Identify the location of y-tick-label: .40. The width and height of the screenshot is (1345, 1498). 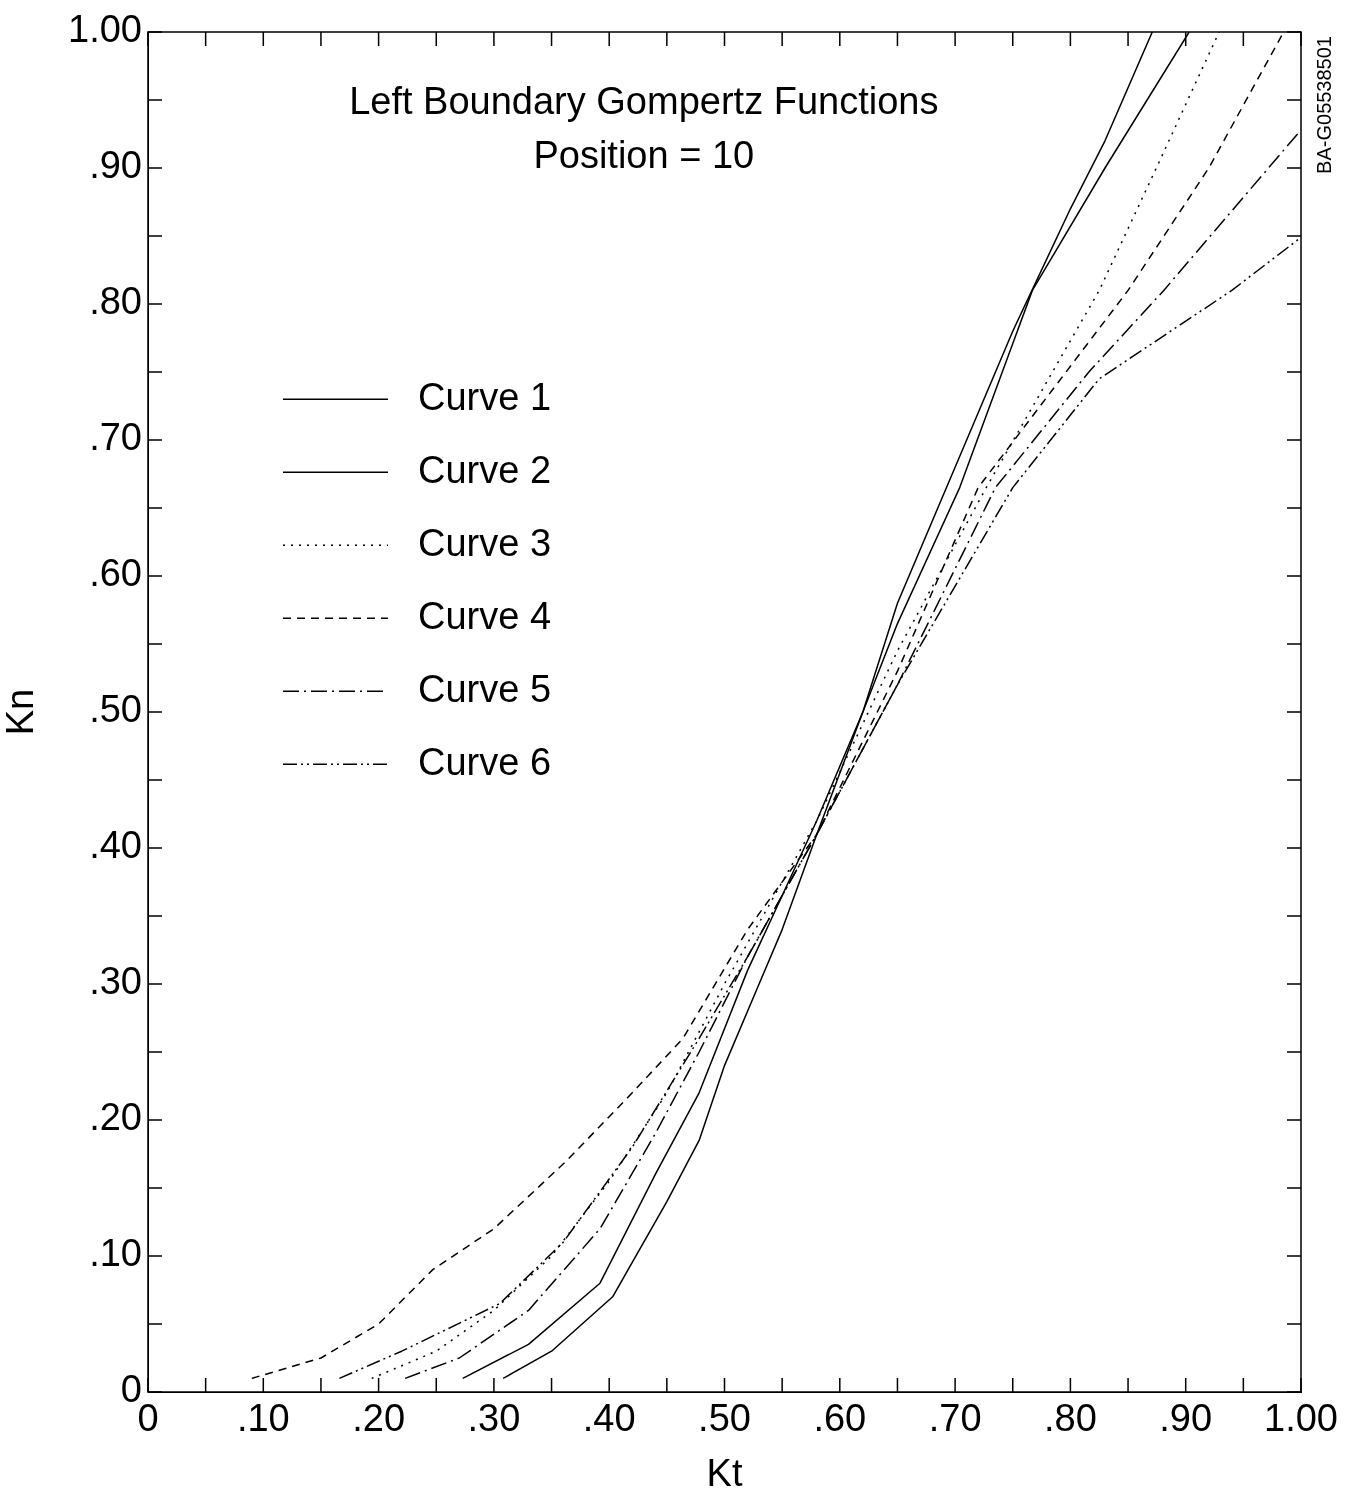
(115, 845).